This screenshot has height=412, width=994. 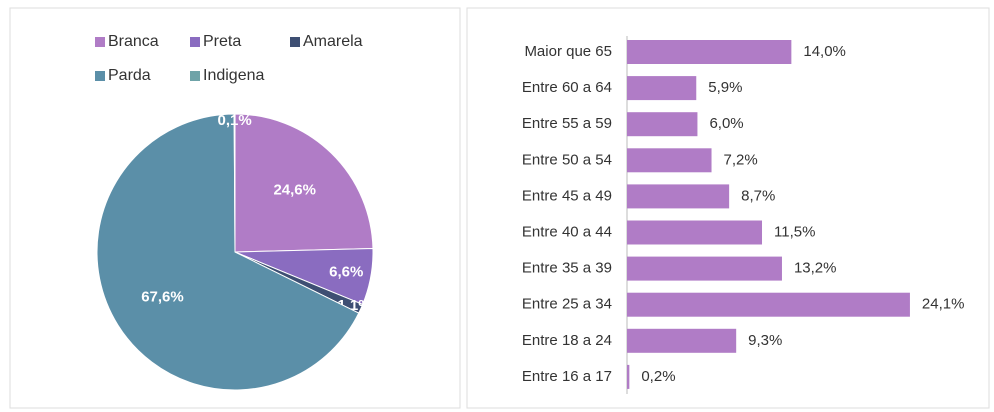 I want to click on category-label: Entre 40 a 44, so click(x=567, y=231).